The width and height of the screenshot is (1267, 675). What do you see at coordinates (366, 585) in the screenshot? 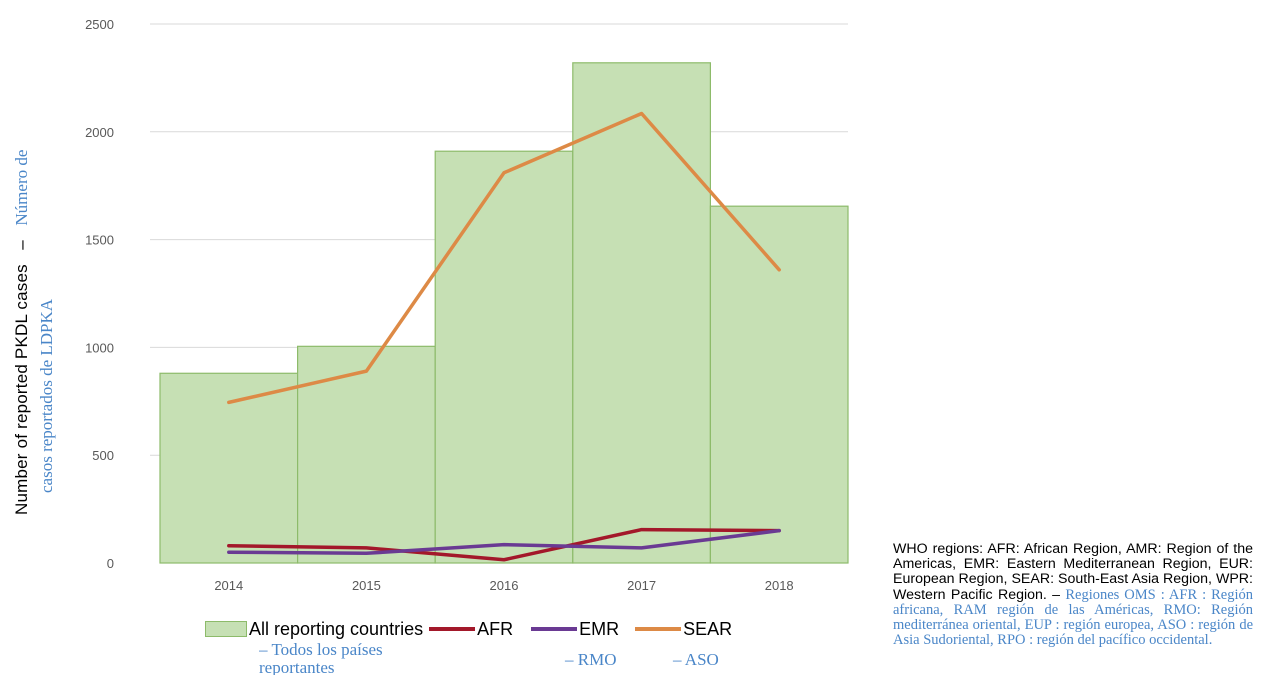
I see `x-tick-label: 2015` at bounding box center [366, 585].